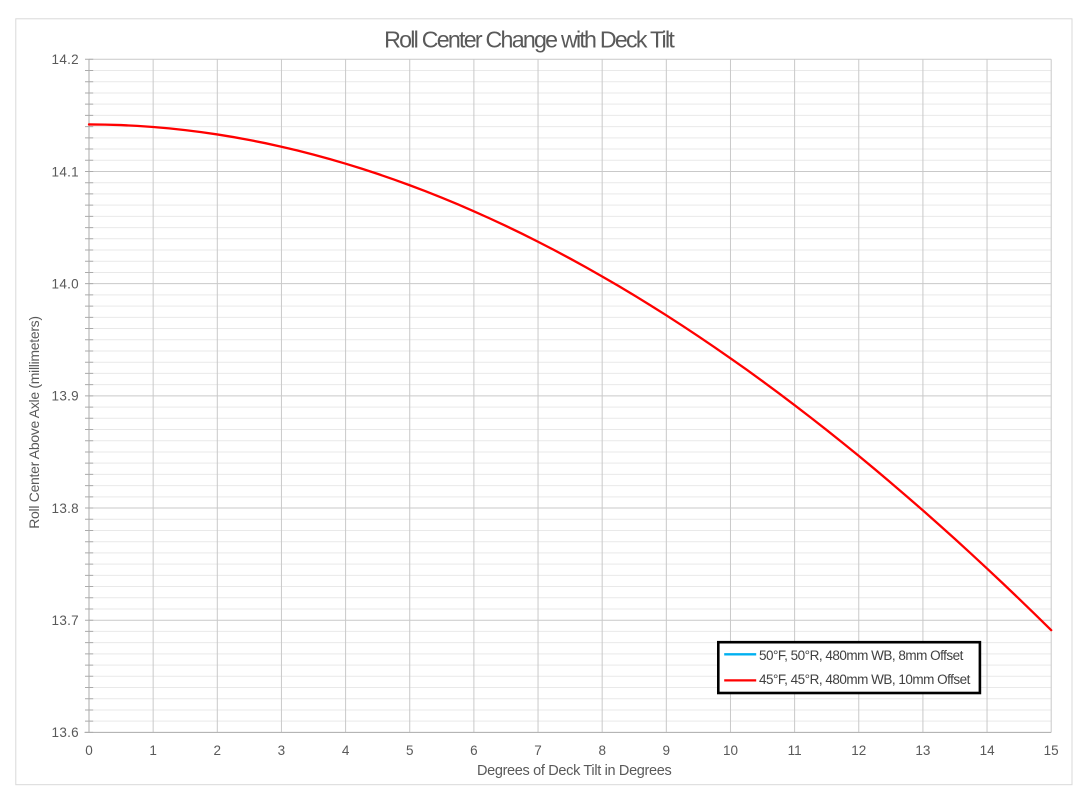 The height and width of the screenshot is (800, 1087). Describe the element at coordinates (730, 750) in the screenshot. I see `svg-text: 10` at that location.